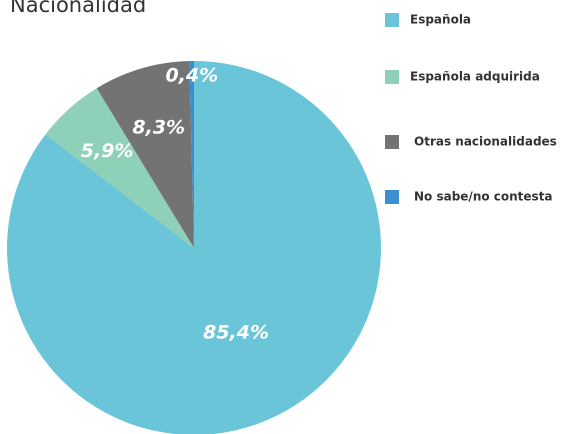 The image size is (574, 434). What do you see at coordinates (236, 333) in the screenshot?
I see `value-label: 85,4%` at bounding box center [236, 333].